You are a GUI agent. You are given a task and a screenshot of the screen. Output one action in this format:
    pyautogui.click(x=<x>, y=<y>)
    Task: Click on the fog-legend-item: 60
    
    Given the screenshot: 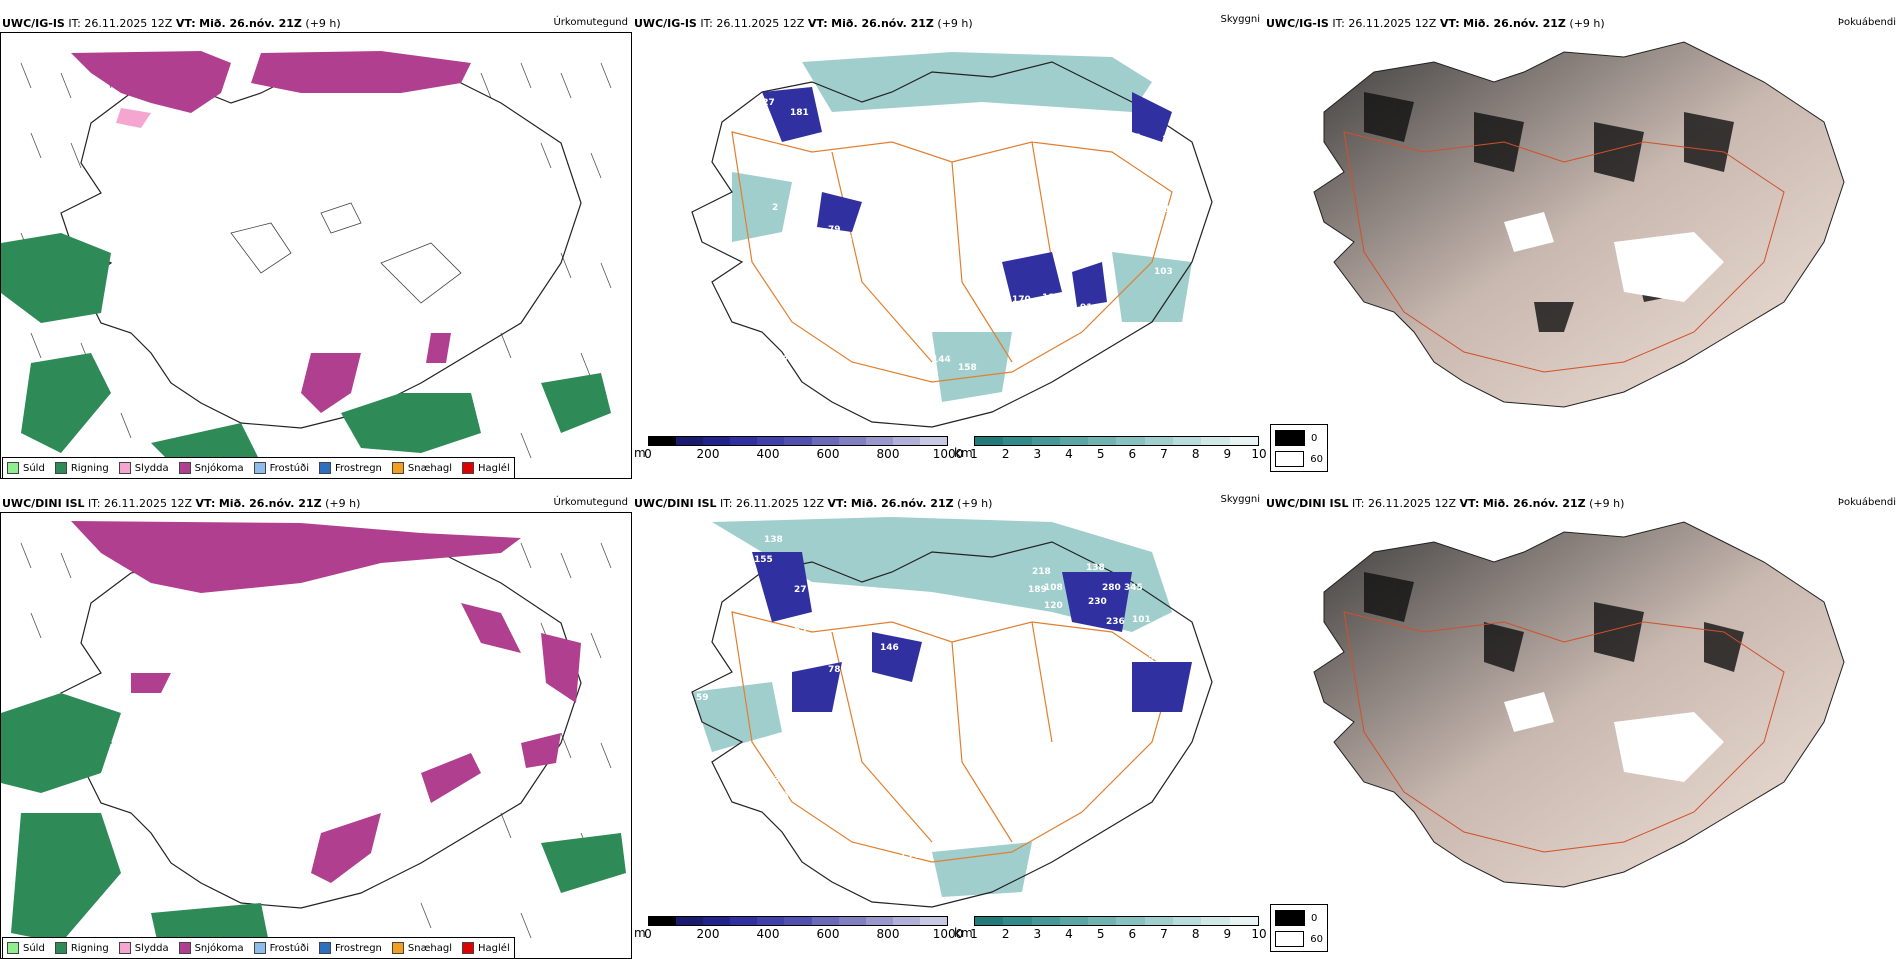 What is the action you would take?
    pyautogui.click(x=1299, y=939)
    